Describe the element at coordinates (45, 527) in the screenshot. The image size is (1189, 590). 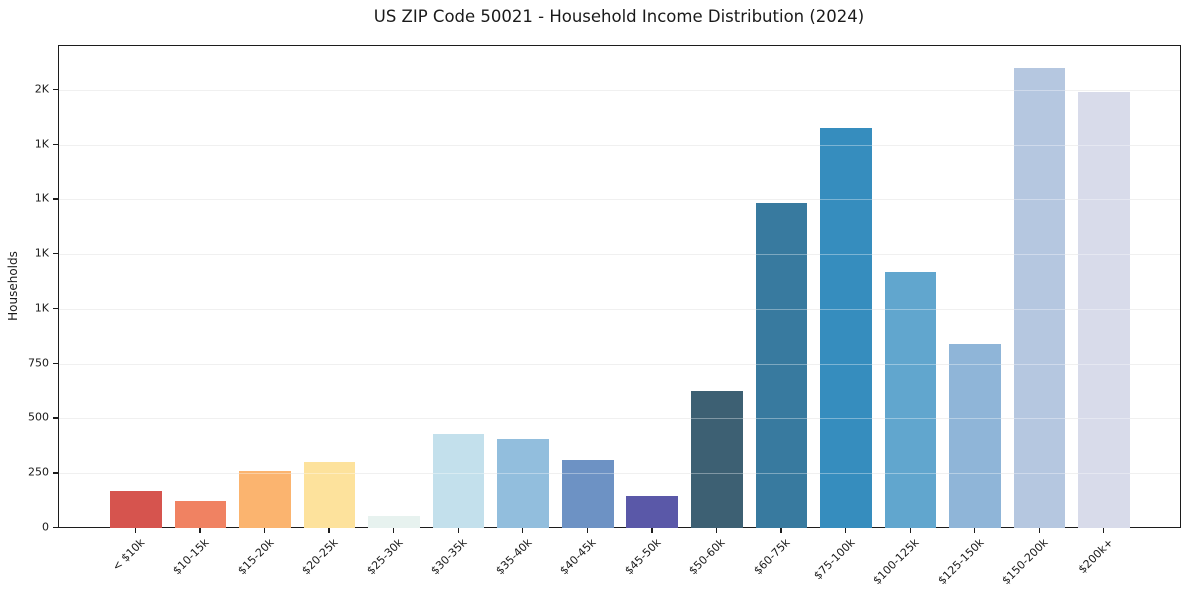
I see `y-tick-label: 0` at that location.